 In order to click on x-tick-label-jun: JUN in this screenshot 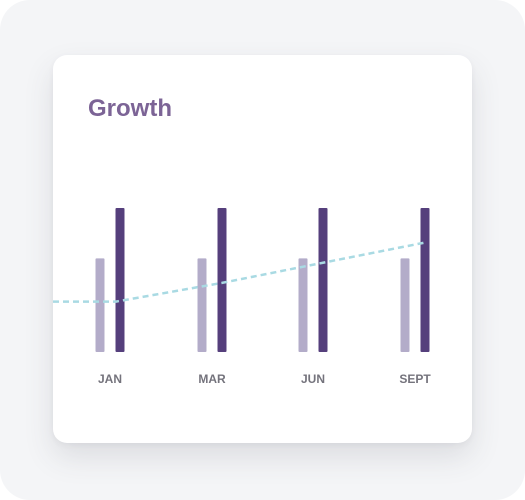, I will do `click(313, 379)`.